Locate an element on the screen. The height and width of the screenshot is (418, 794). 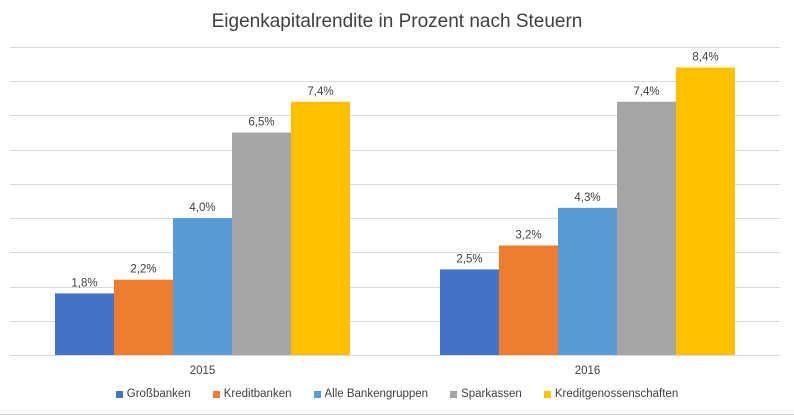
data-label: 6,5% is located at coordinates (261, 123).